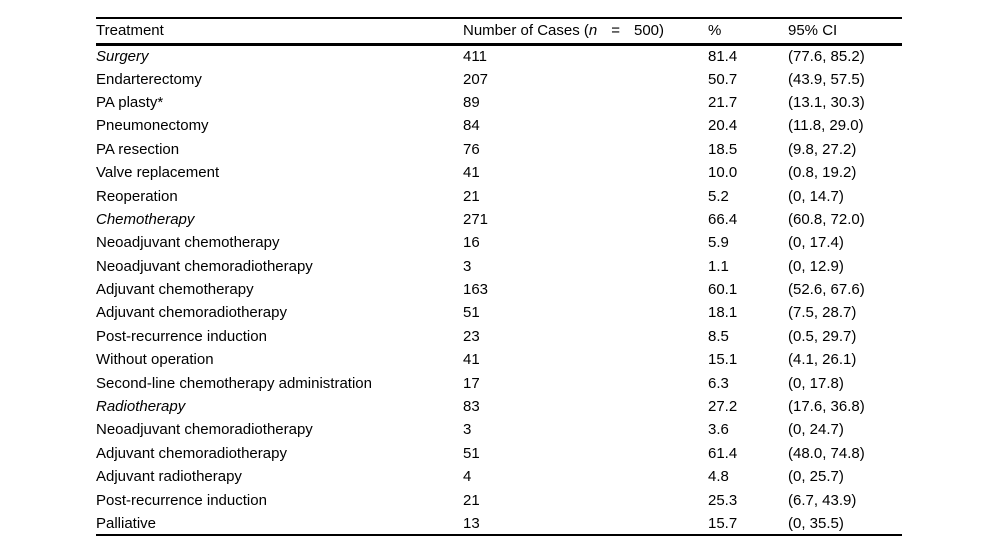 The image size is (1000, 557). I want to click on treatment-cell: Valve replacement, so click(158, 173).